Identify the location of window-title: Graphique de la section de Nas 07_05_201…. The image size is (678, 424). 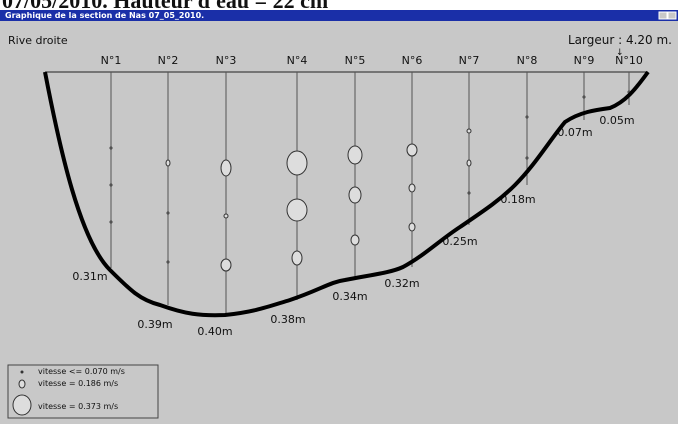
(104, 15).